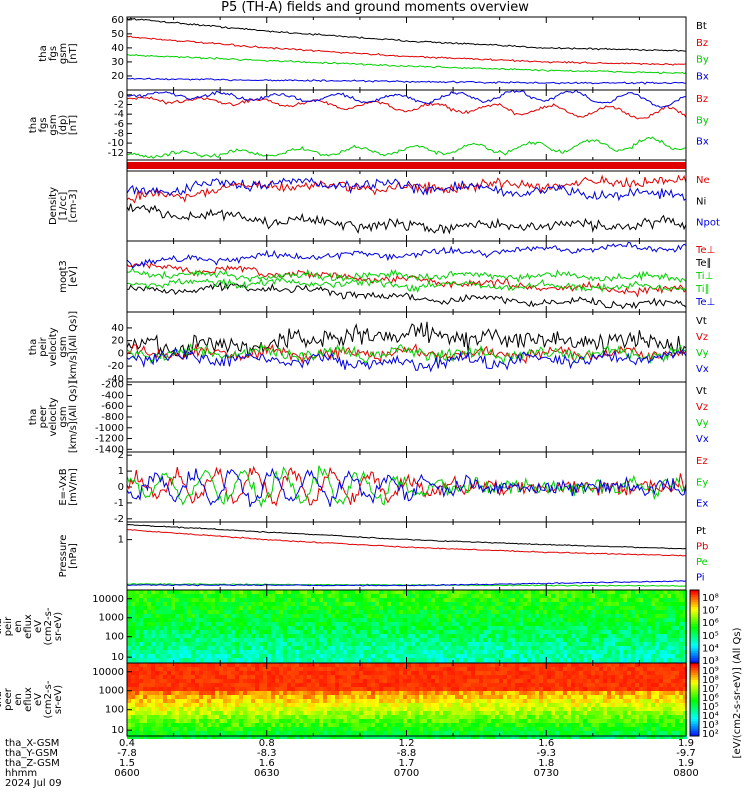 The width and height of the screenshot is (750, 800). Describe the element at coordinates (68, 556) in the screenshot. I see `y-axis-label-7: Pressure [nPa]` at that location.